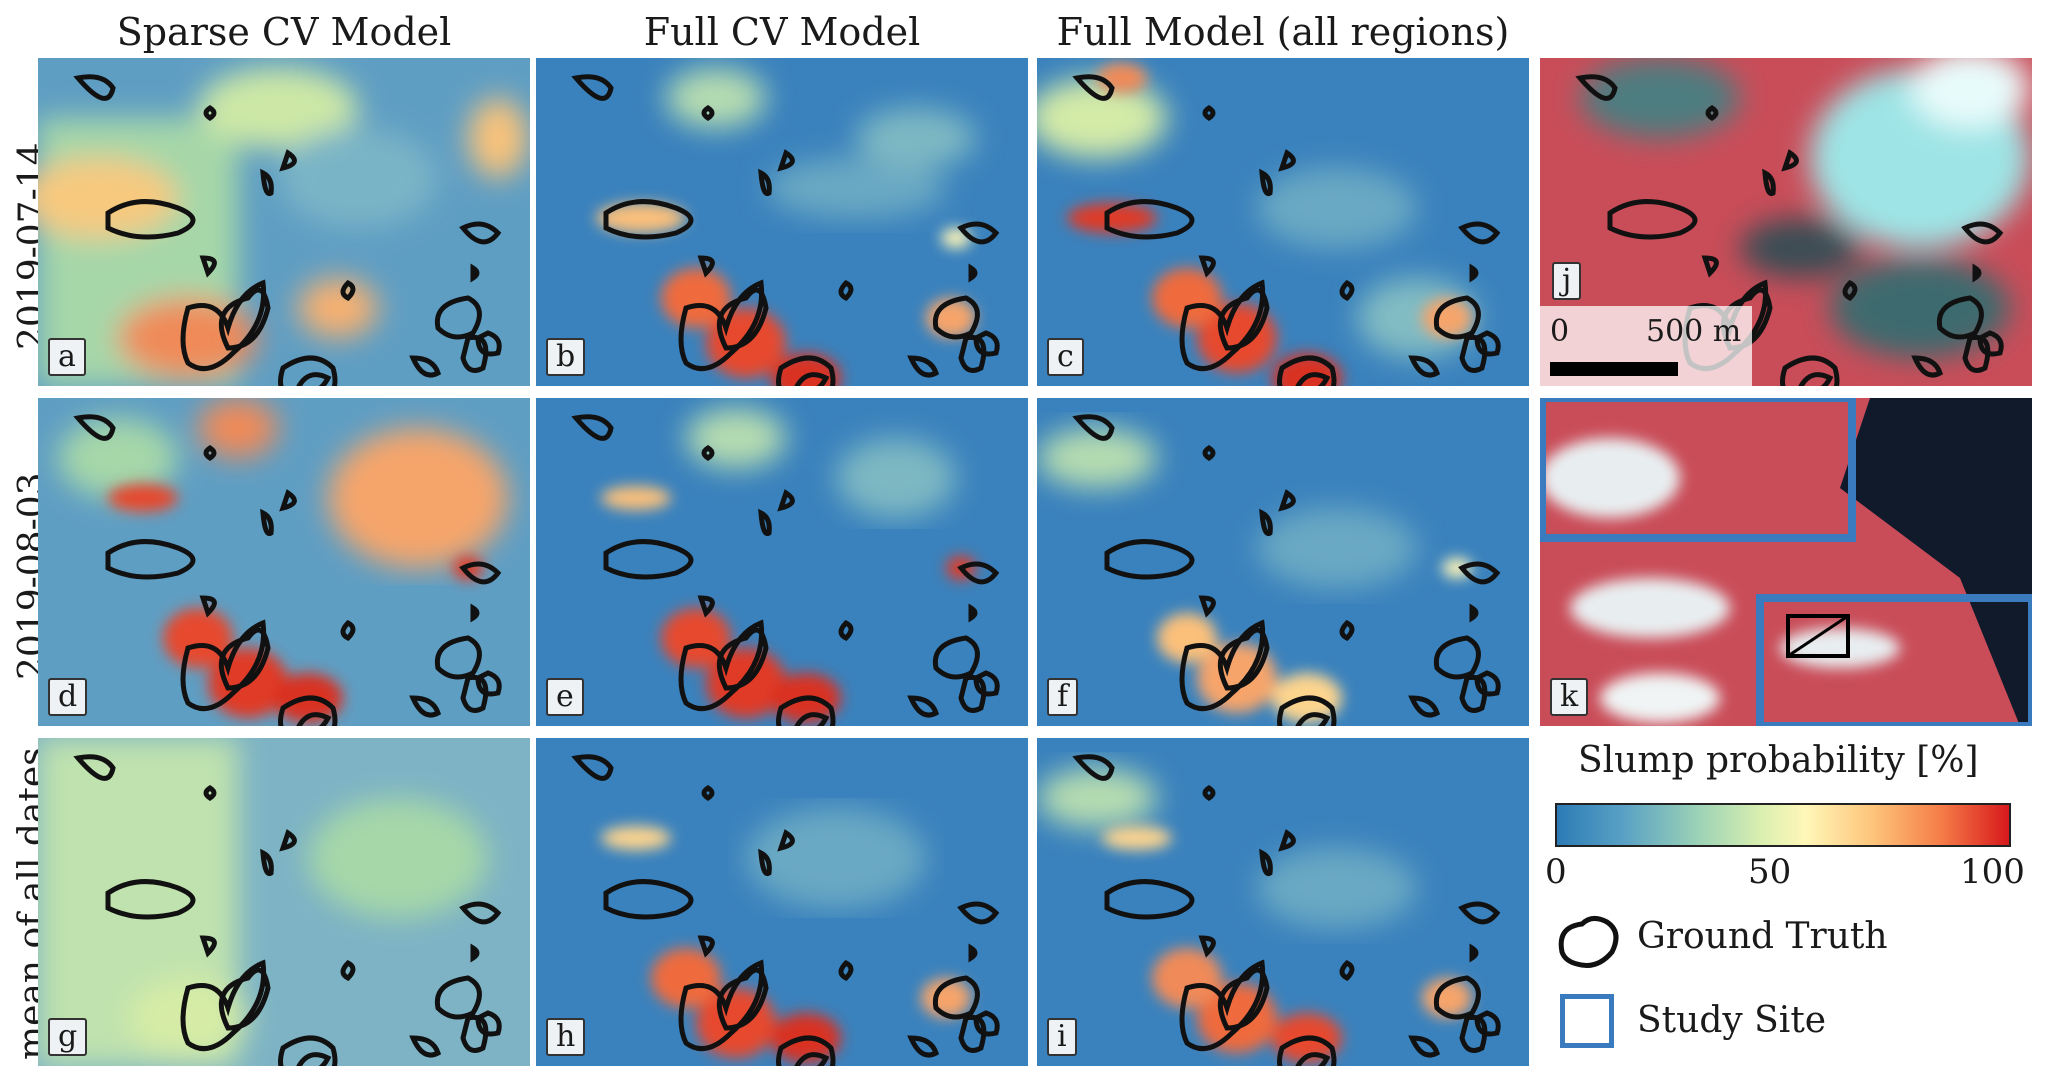 The height and width of the screenshot is (1081, 2048). Describe the element at coordinates (1614, 369) in the screenshot. I see `scale-bar-line` at that location.